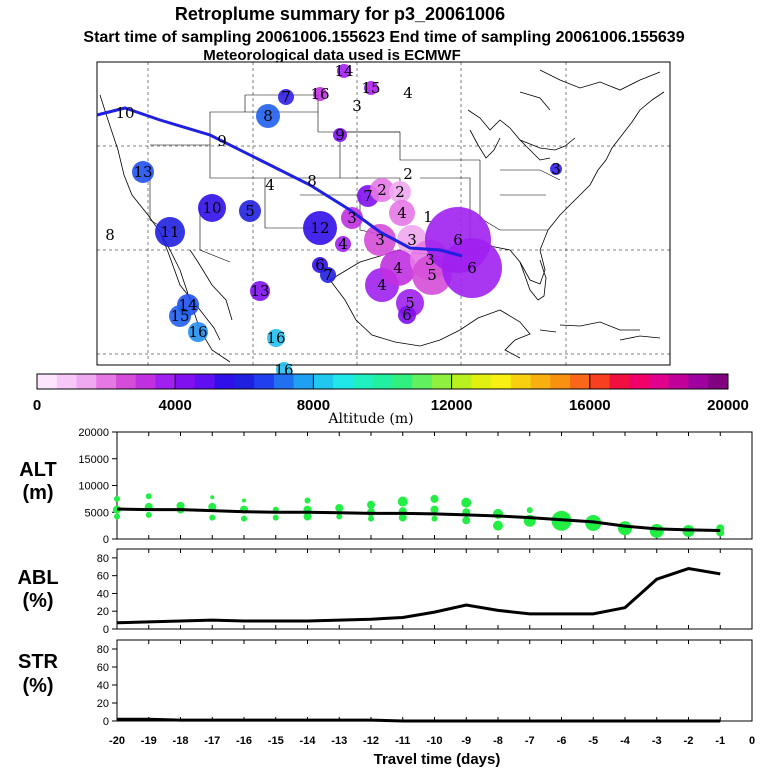  Describe the element at coordinates (752, 741) in the screenshot. I see `x-tick-label: 0` at that location.